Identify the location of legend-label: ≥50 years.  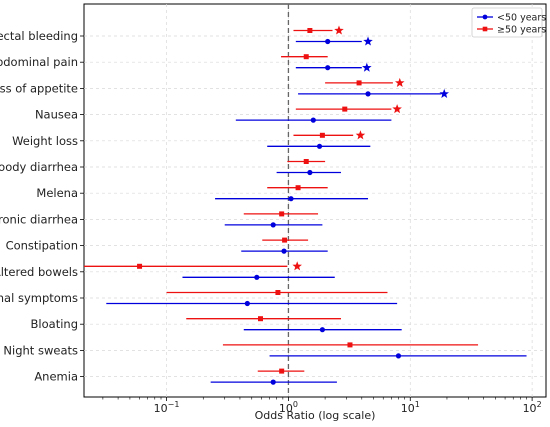
(521, 30).